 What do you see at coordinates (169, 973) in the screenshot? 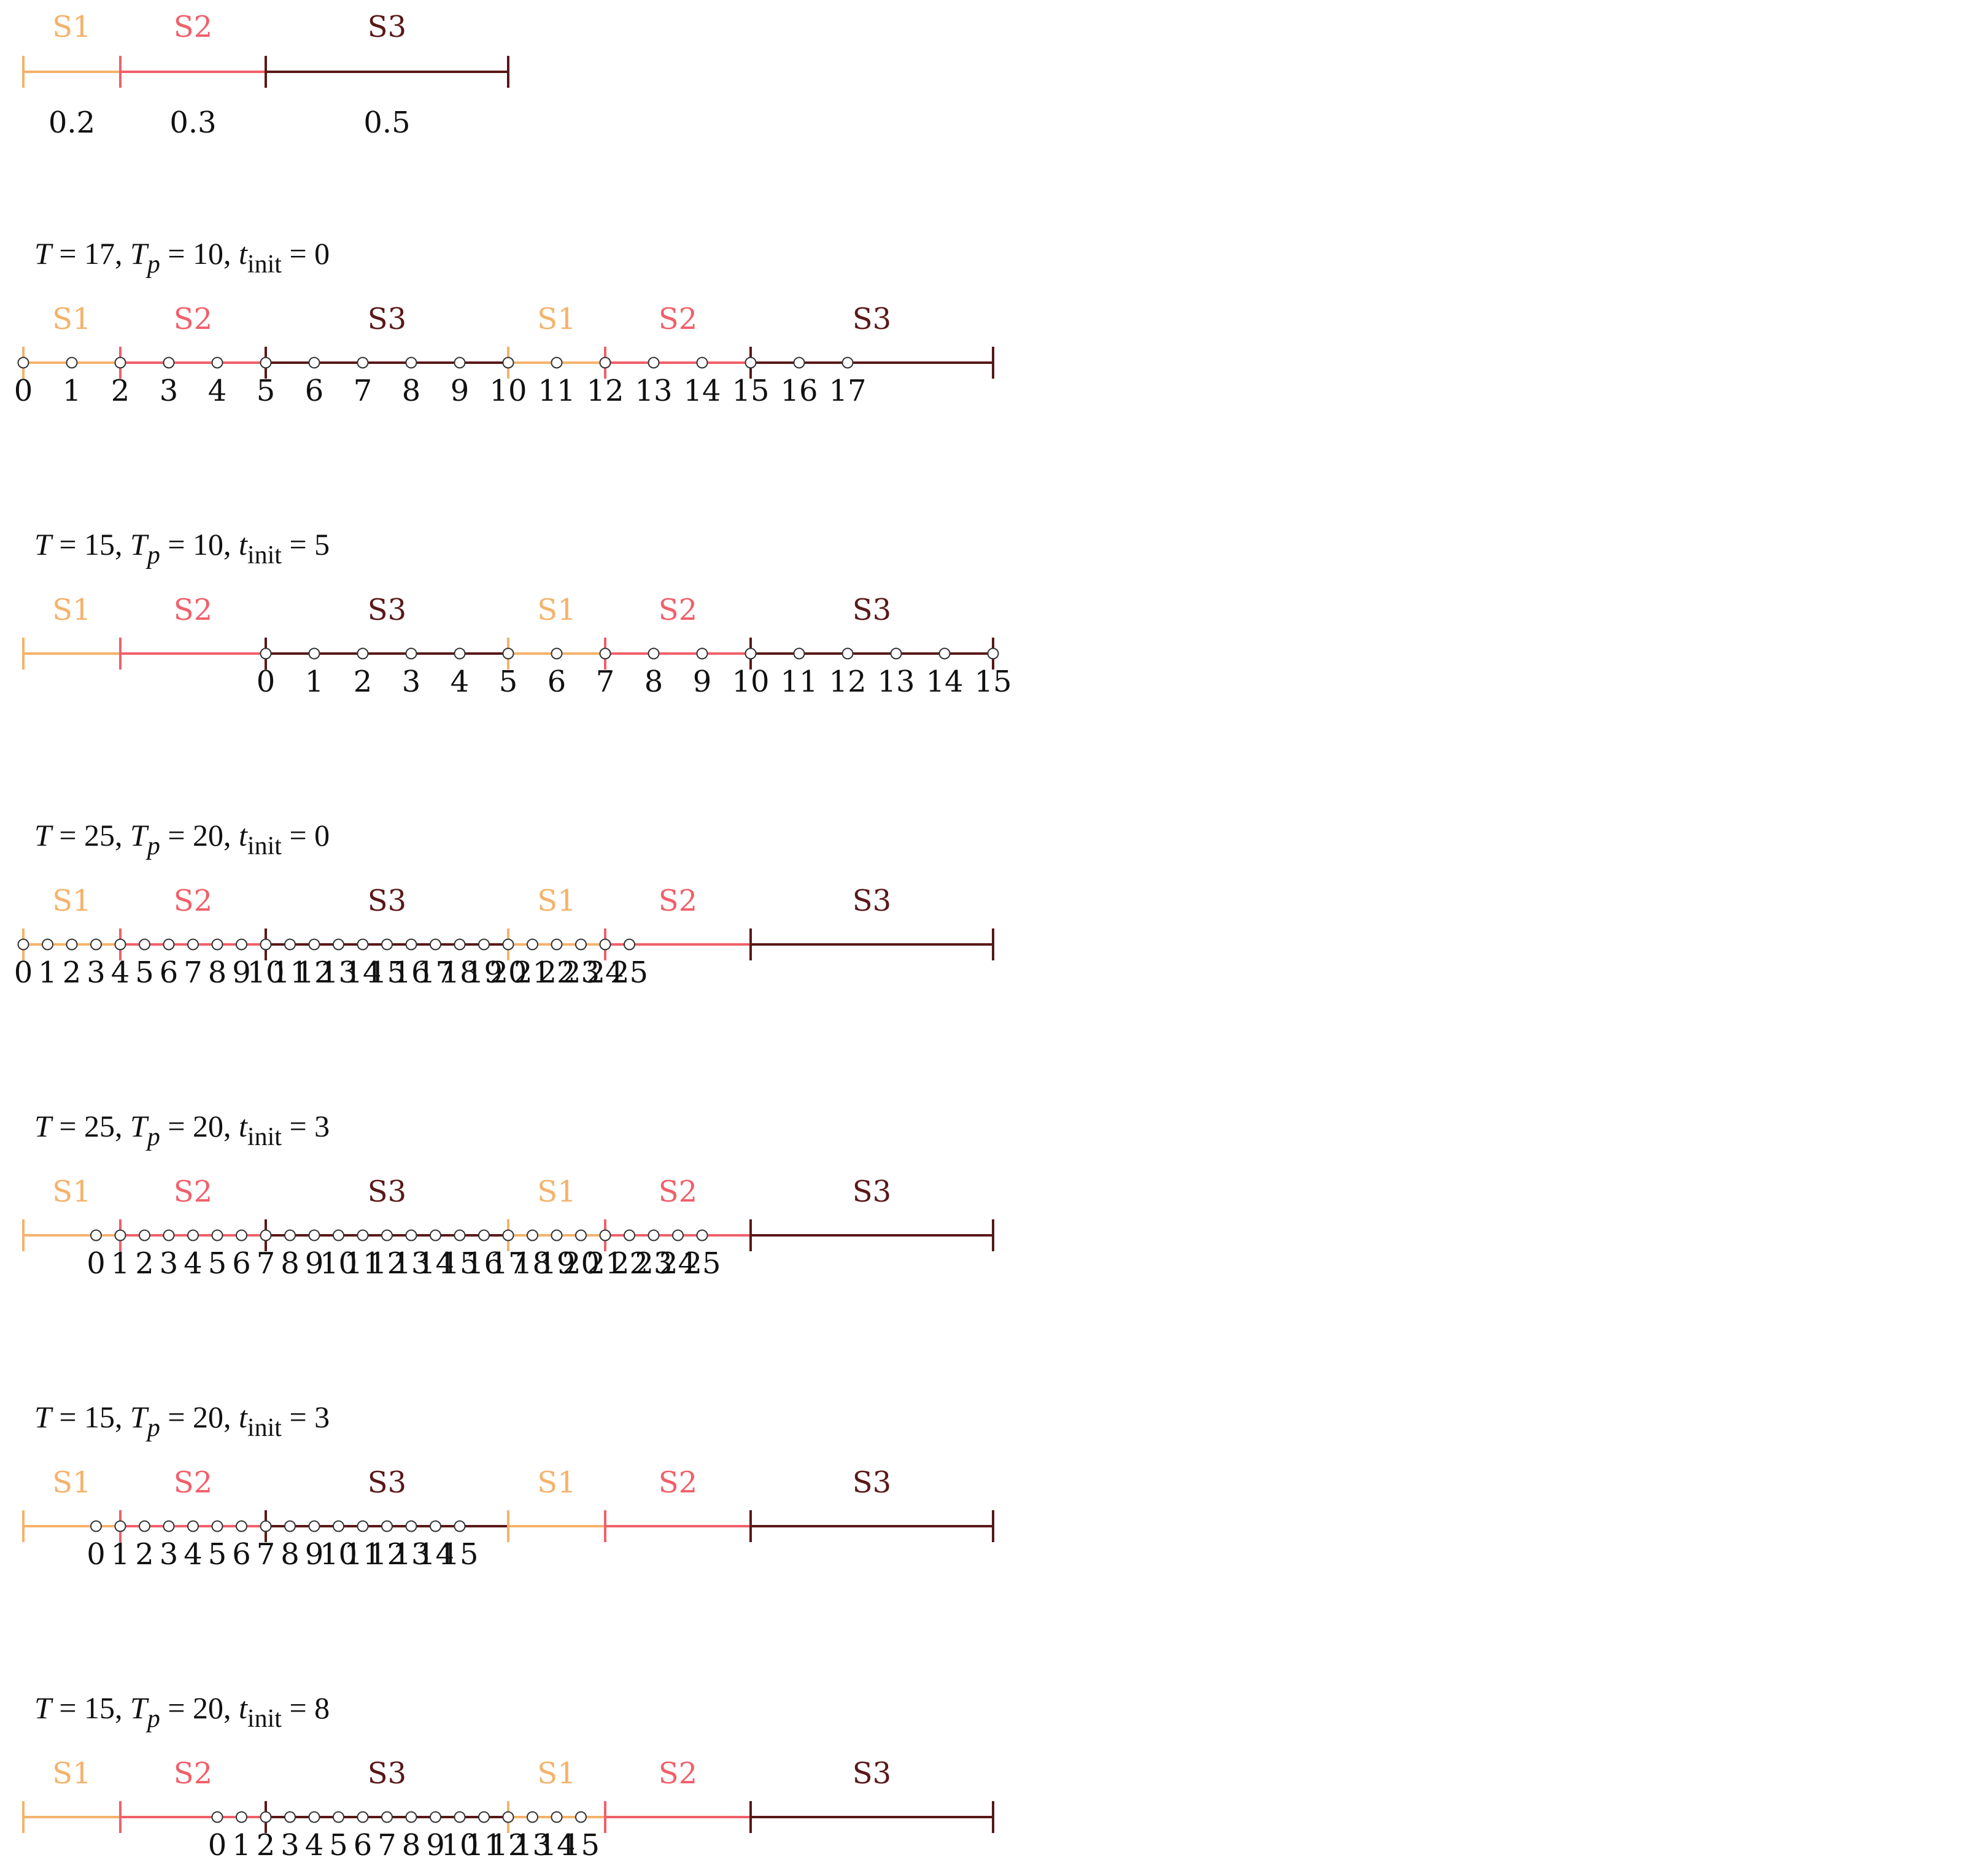
I see `row3-point-label-6: 6` at bounding box center [169, 973].